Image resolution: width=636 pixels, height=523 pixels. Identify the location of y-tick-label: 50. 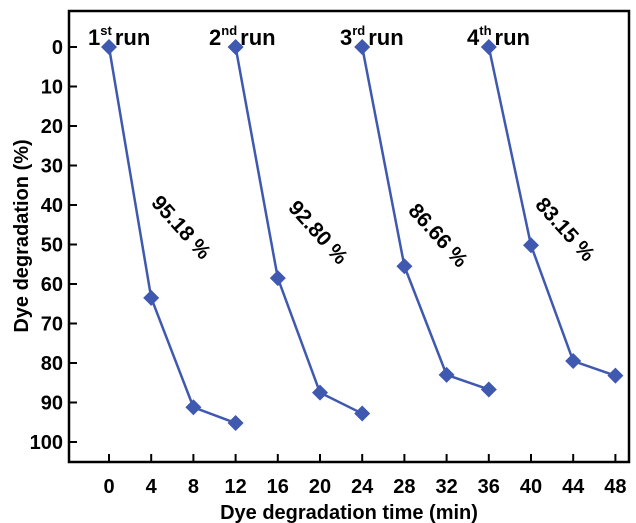
(52, 246).